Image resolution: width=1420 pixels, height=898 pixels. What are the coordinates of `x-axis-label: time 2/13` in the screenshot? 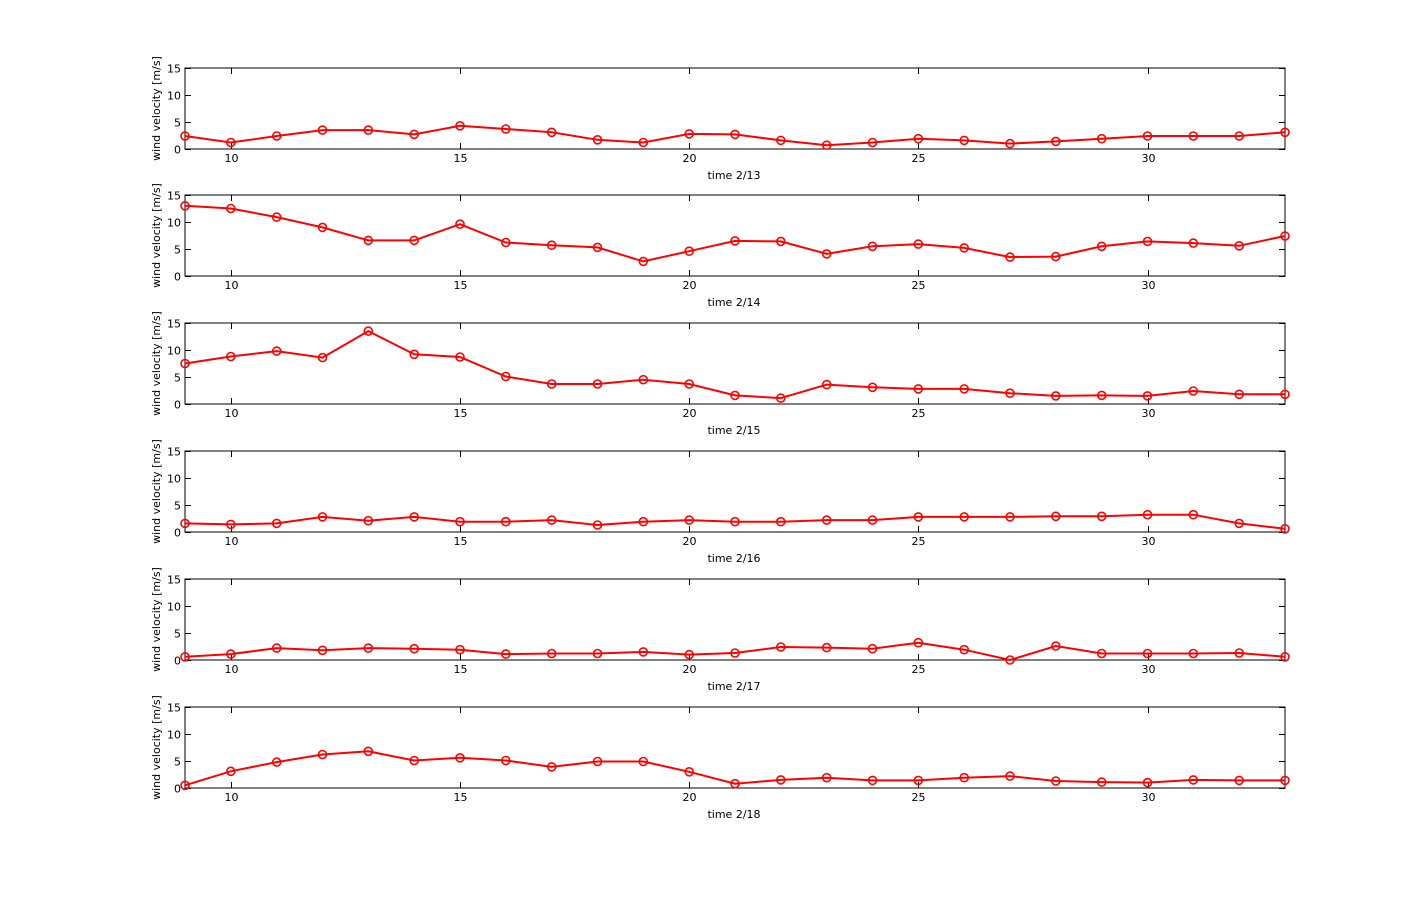 It's located at (733, 175).